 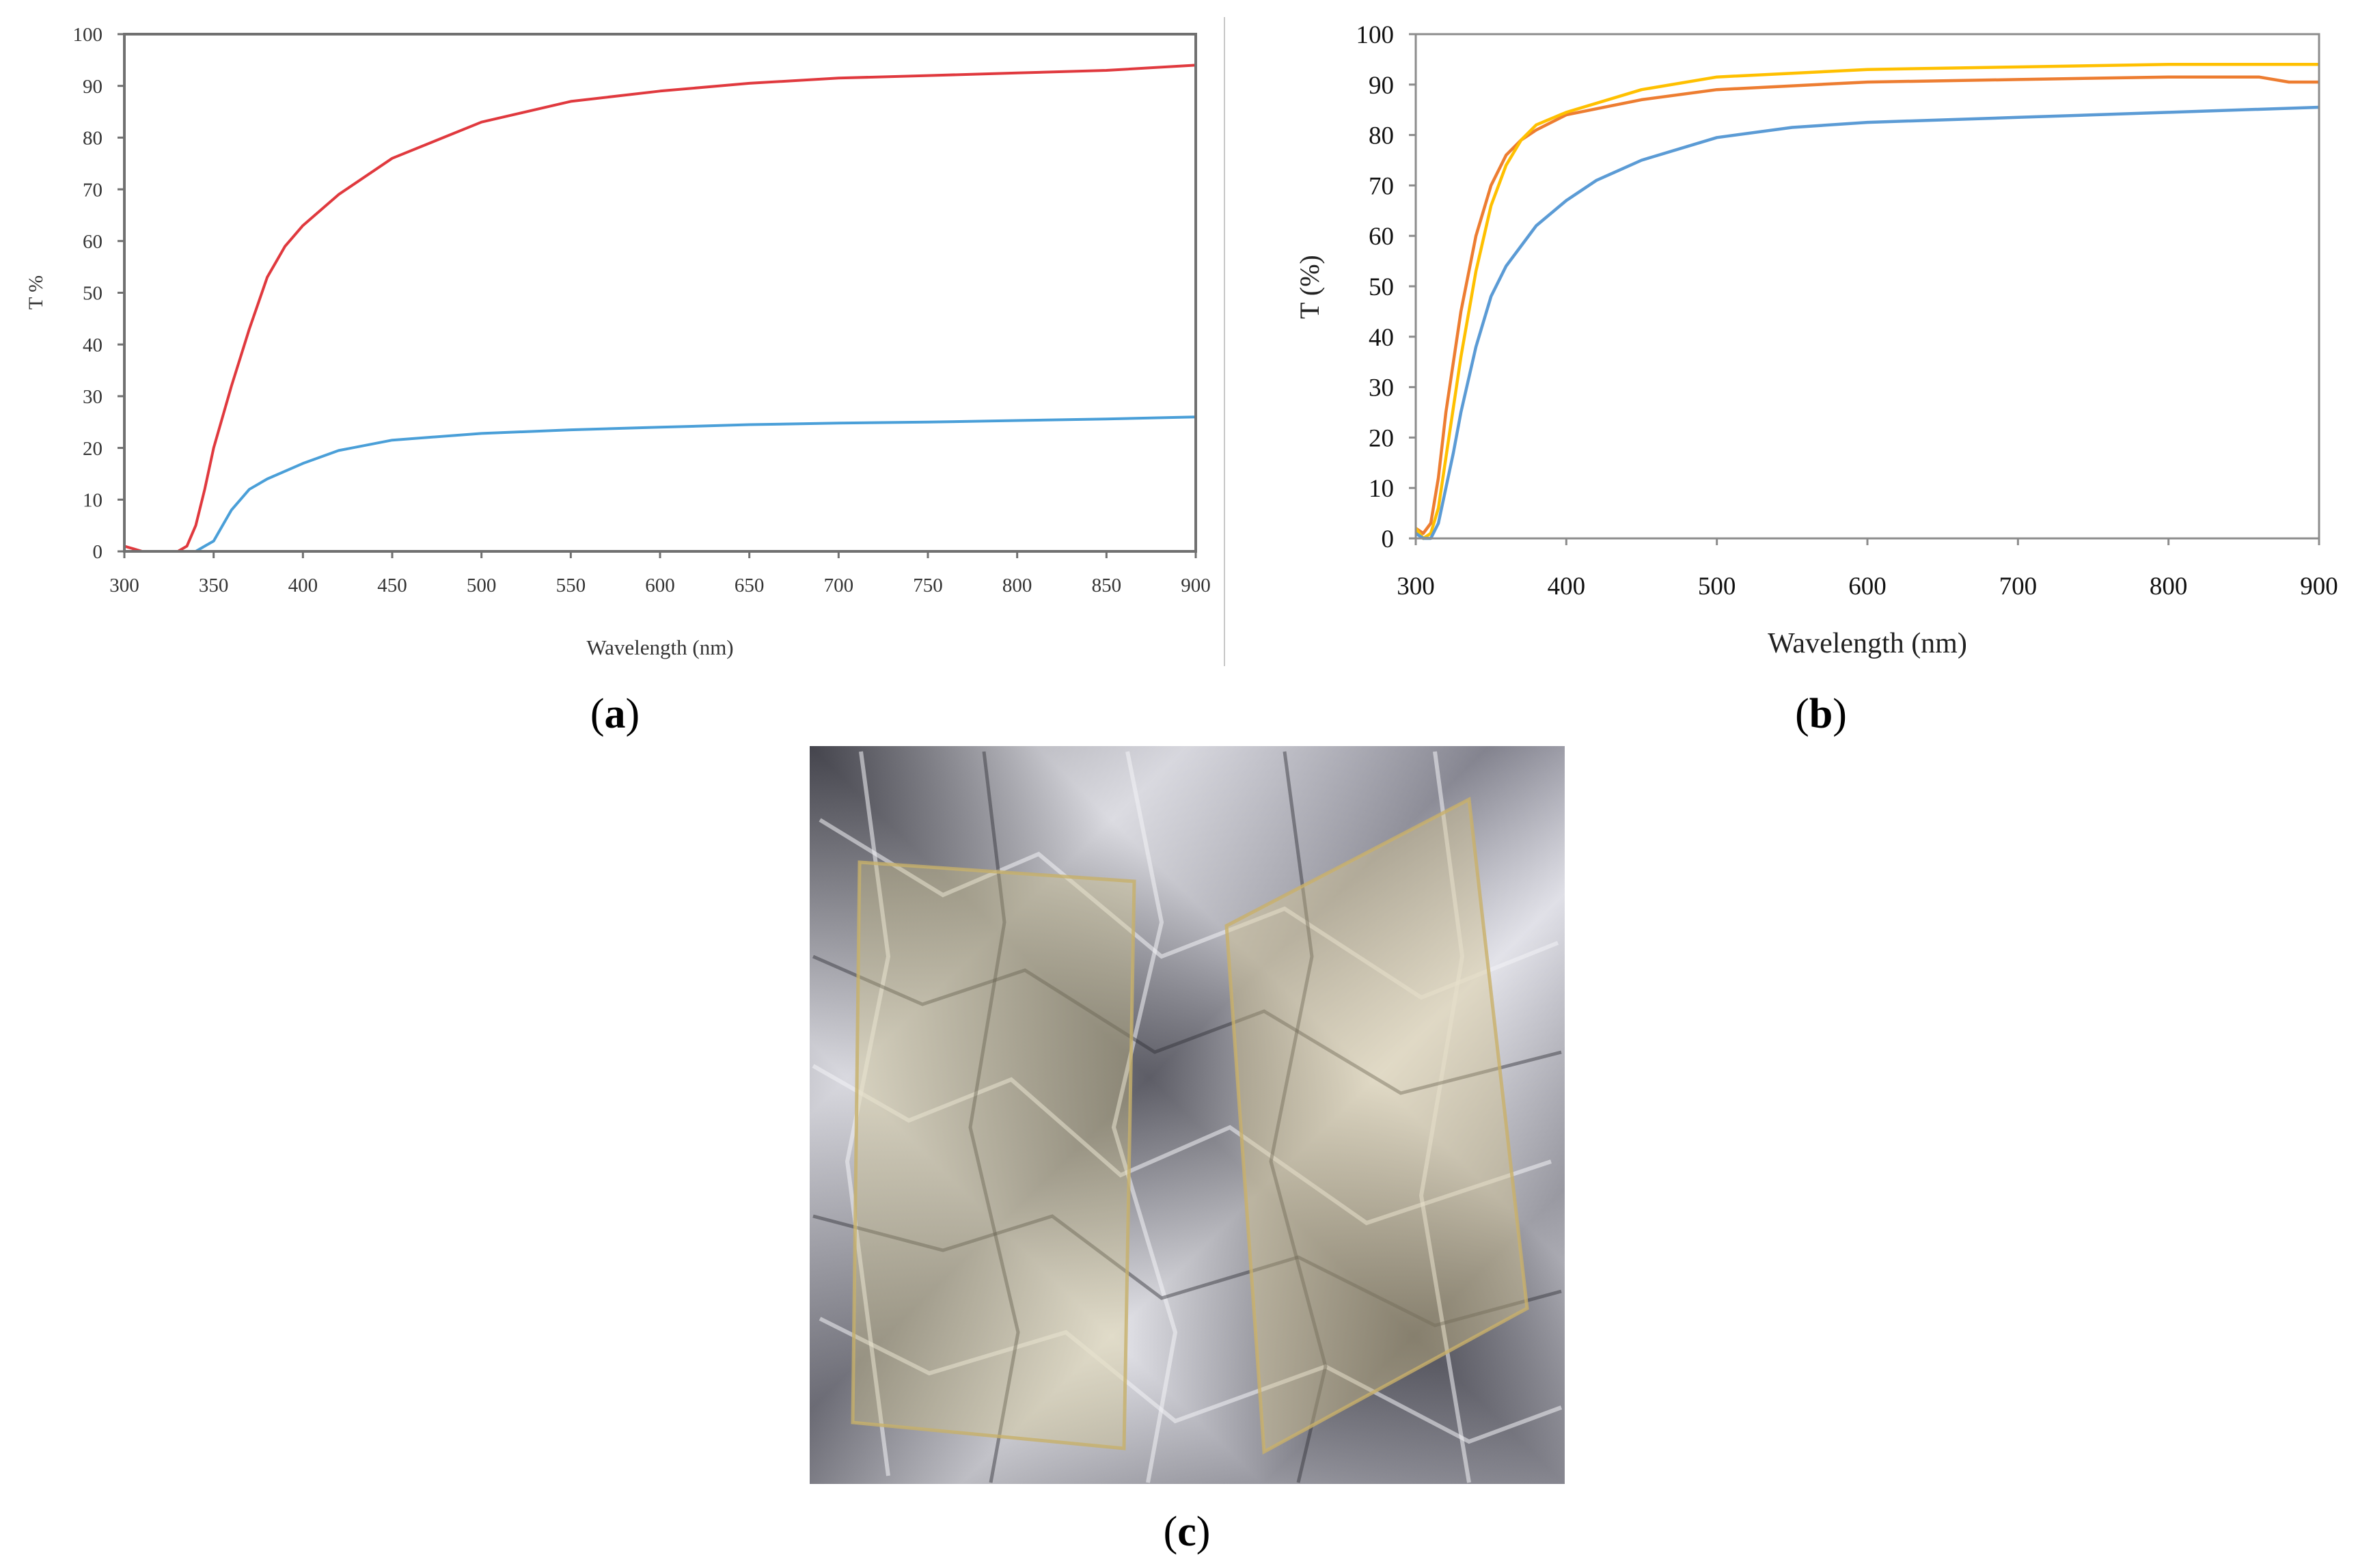 I want to click on x-axis-ticks: 300 350 400 450 500 550 600 650 700 750 800 850 900, so click(x=660, y=573).